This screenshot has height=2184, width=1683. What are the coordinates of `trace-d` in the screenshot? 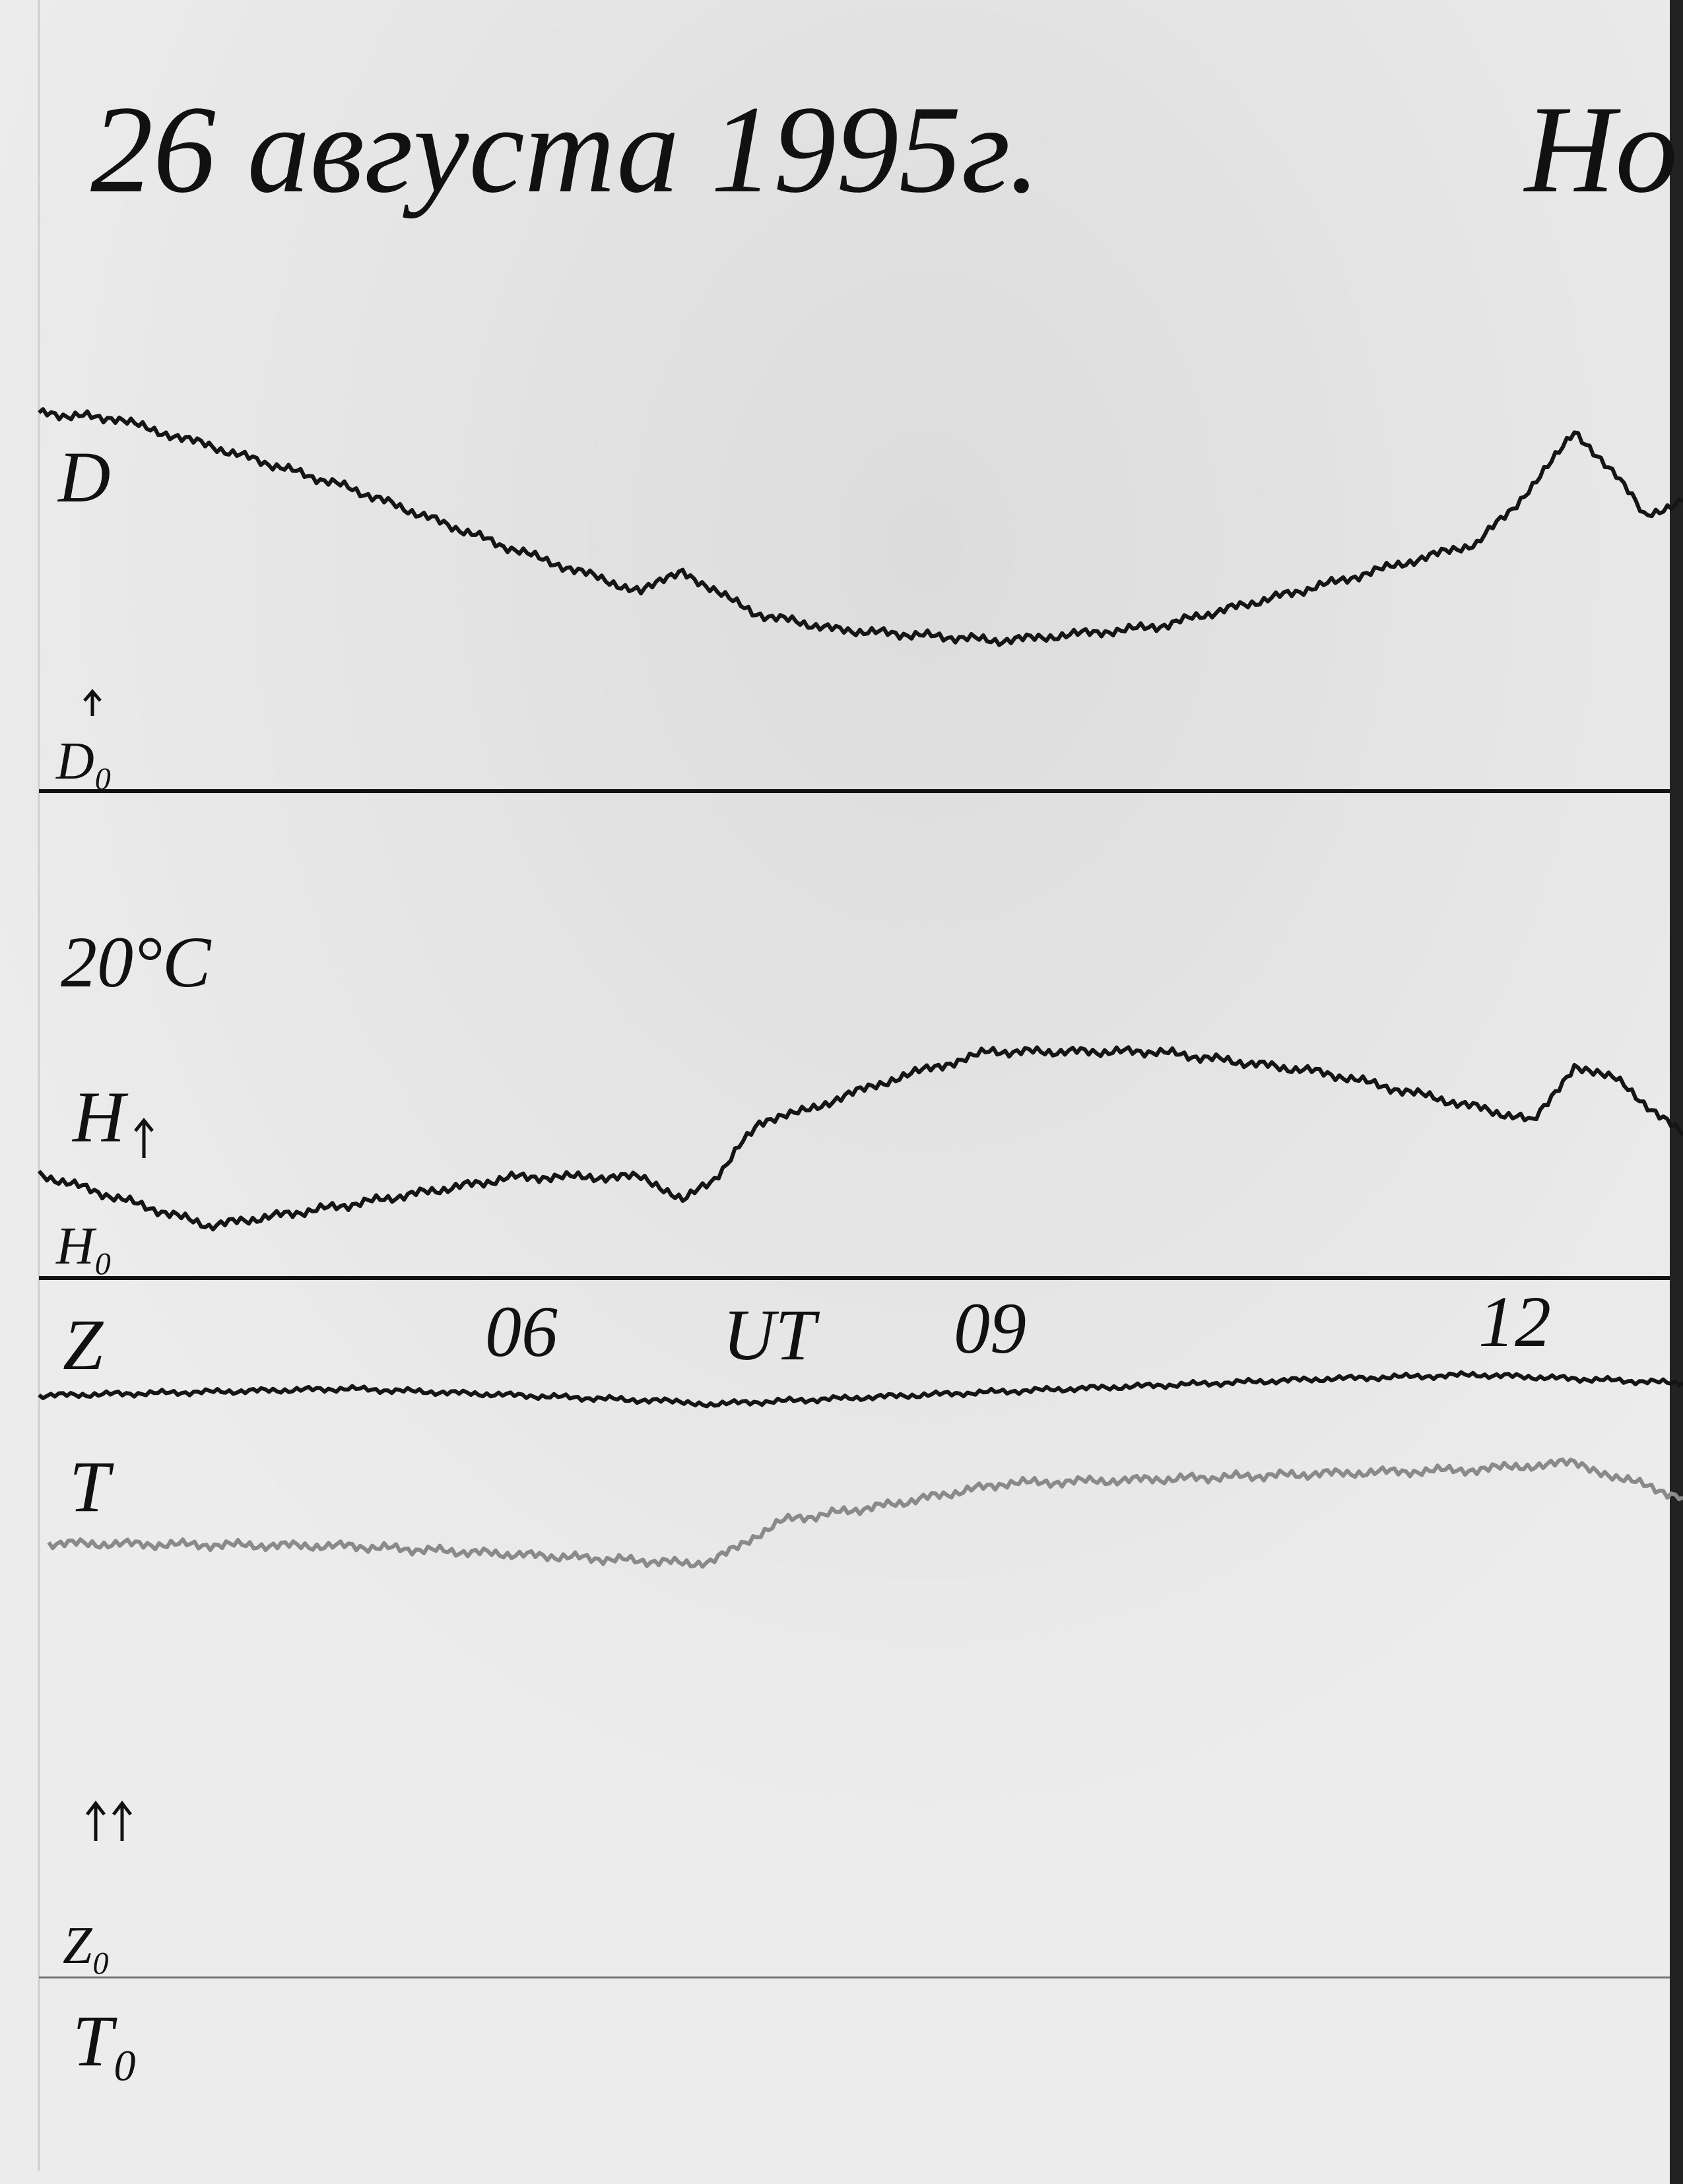 It's located at (860, 527).